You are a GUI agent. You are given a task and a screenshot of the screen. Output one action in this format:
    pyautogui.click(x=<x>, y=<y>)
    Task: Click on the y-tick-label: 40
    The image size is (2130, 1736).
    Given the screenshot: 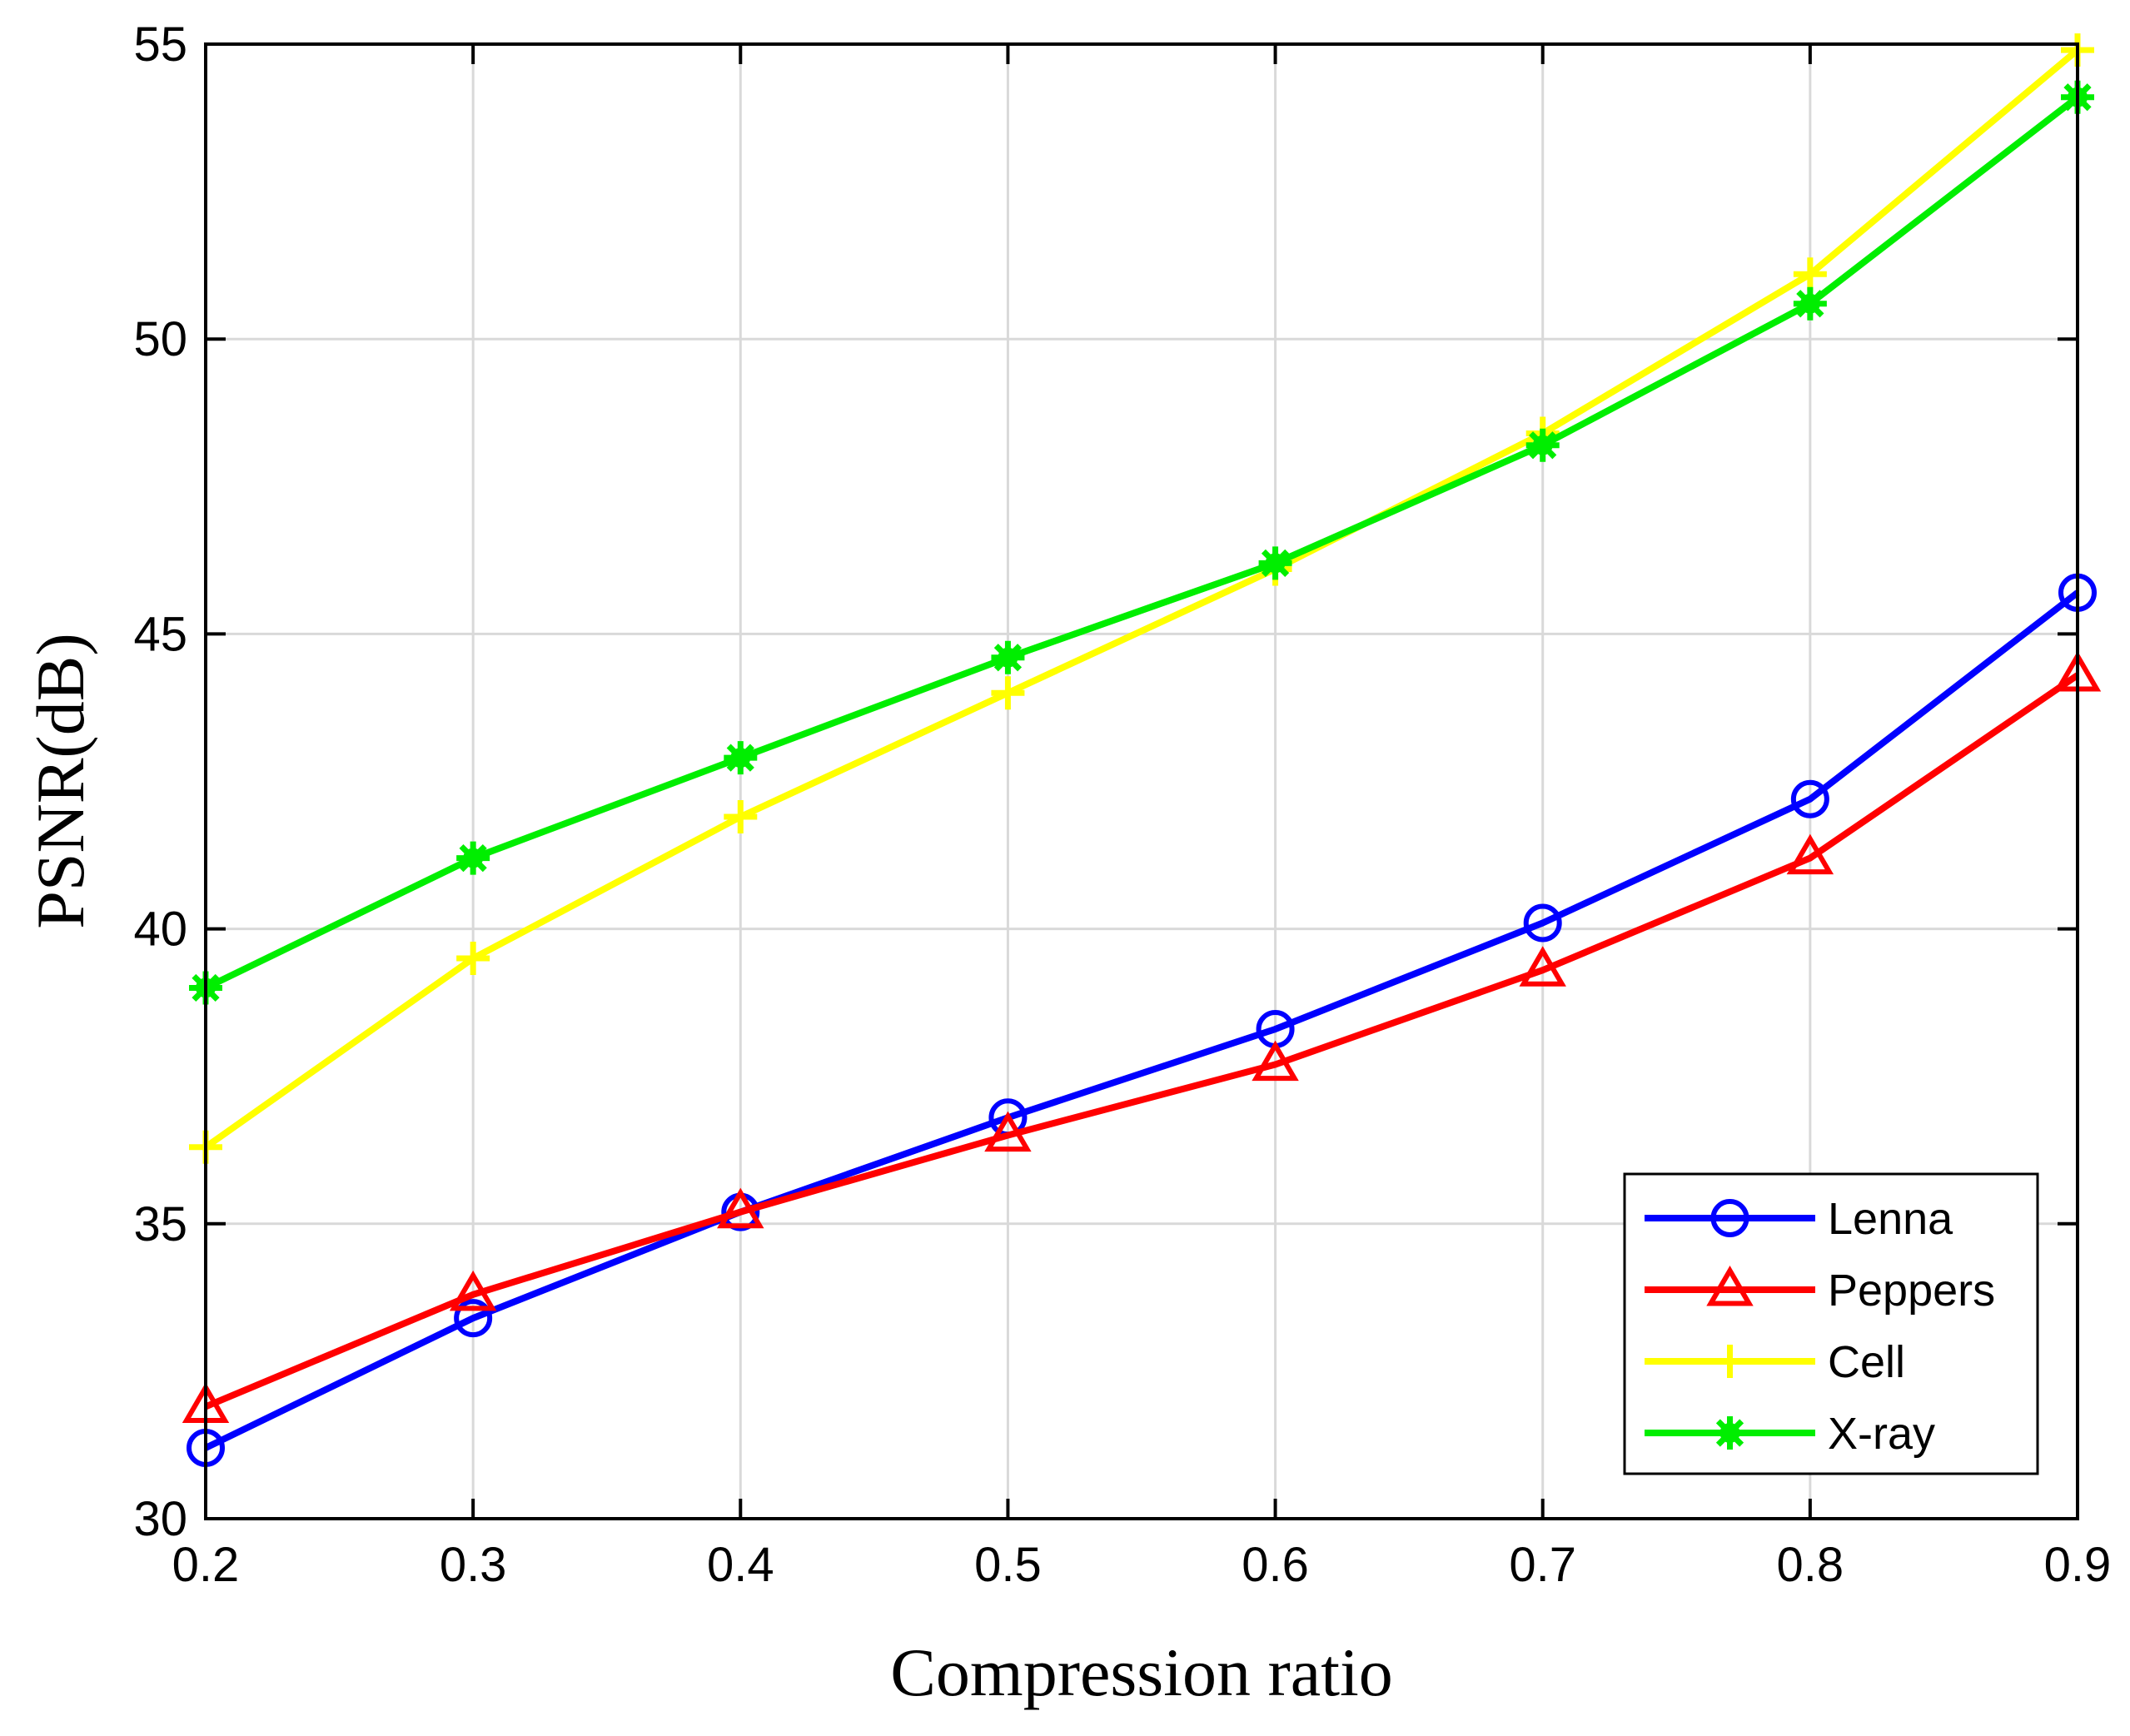 What is the action you would take?
    pyautogui.click(x=160, y=930)
    